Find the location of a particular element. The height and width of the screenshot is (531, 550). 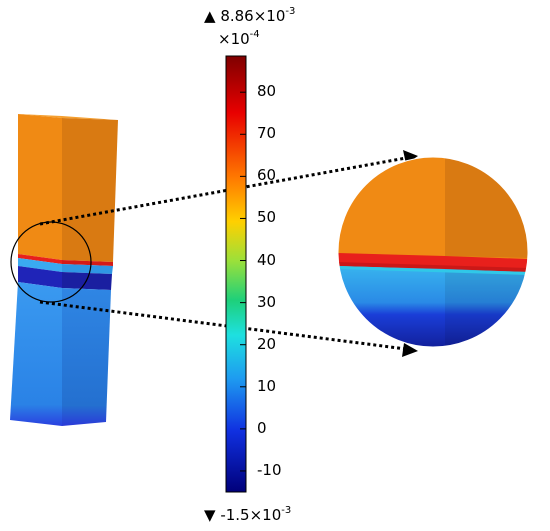

colorbar-min-label: ▼ -1.5×10-3 is located at coordinates (248, 514).